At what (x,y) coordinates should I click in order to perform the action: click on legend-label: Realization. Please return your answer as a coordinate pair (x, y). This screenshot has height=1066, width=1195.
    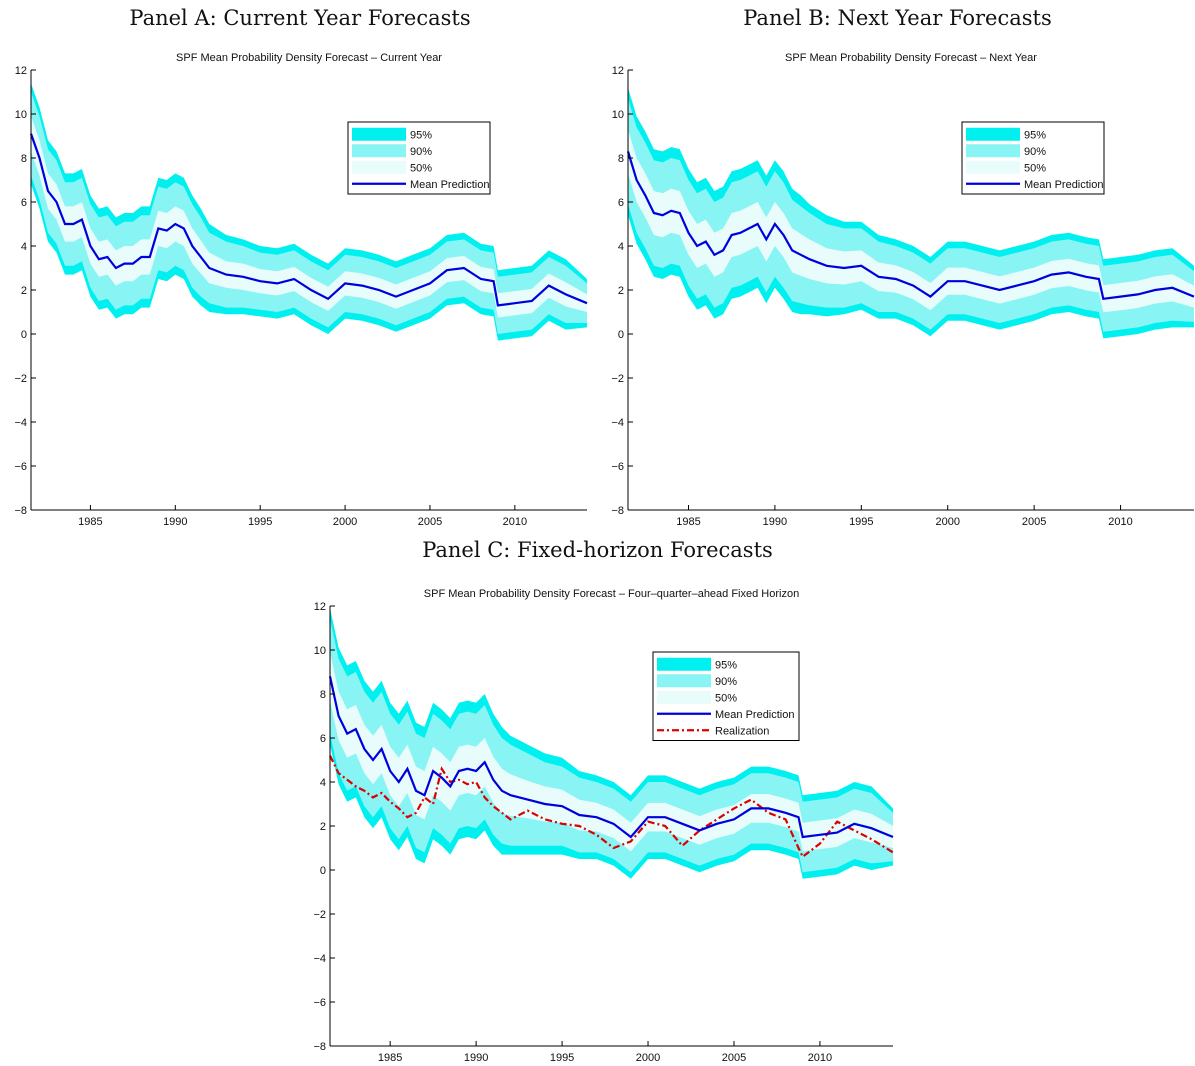
    Looking at the image, I should click on (742, 731).